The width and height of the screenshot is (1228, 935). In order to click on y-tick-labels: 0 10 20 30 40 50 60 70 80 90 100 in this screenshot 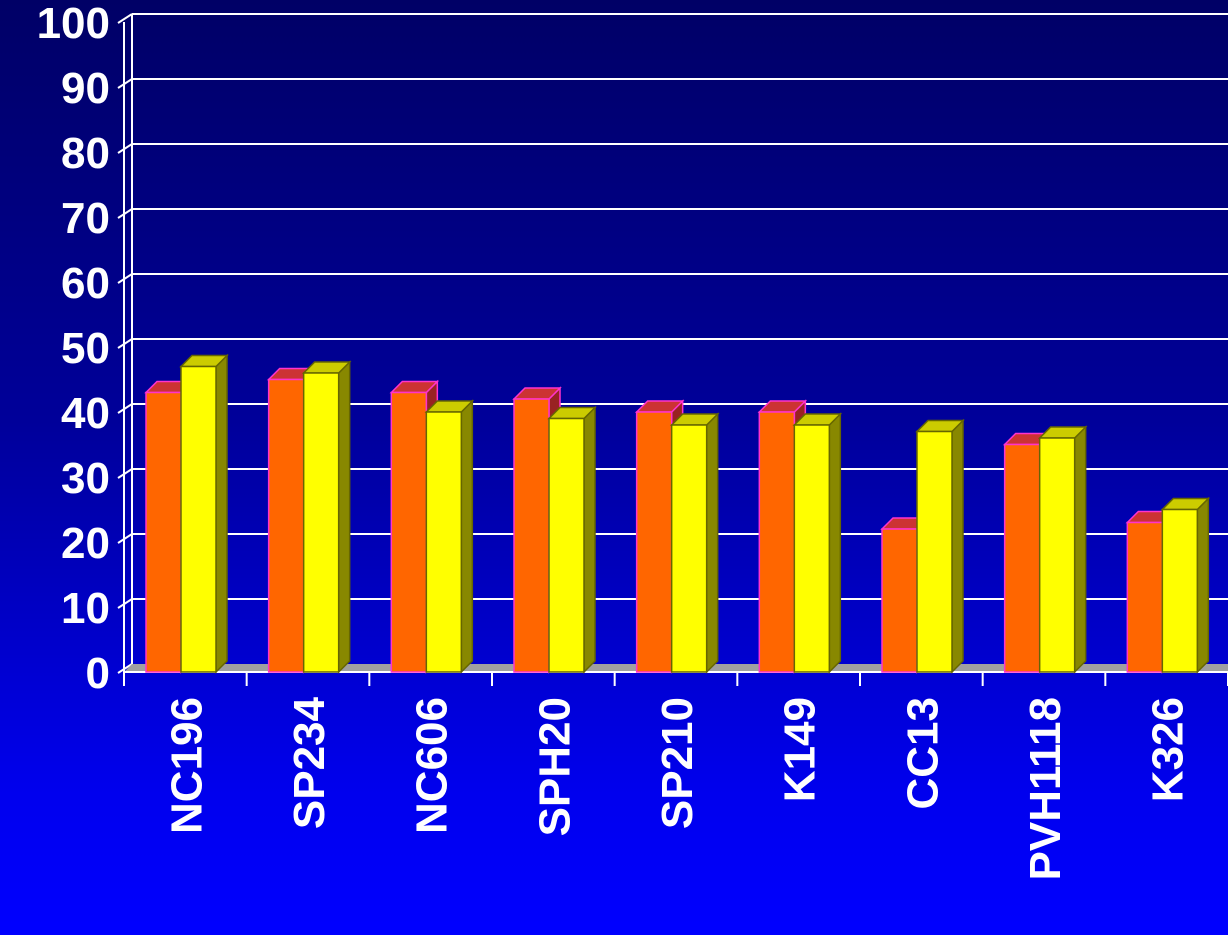, I will do `click(73, 349)`.